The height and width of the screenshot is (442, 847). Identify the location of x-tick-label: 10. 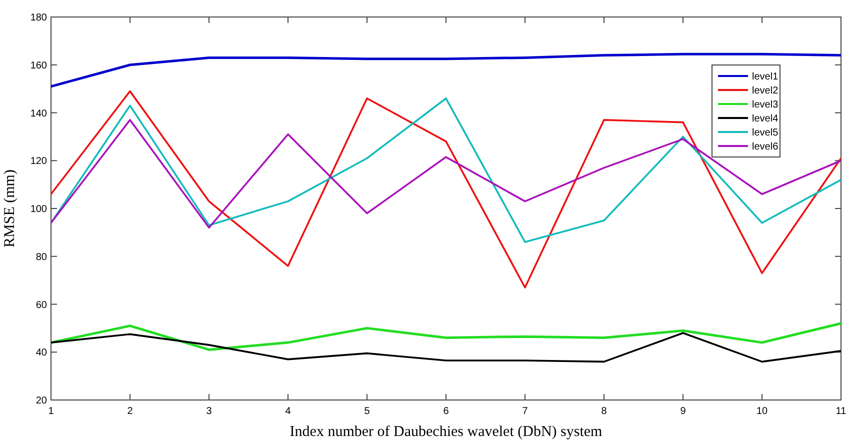
(762, 411).